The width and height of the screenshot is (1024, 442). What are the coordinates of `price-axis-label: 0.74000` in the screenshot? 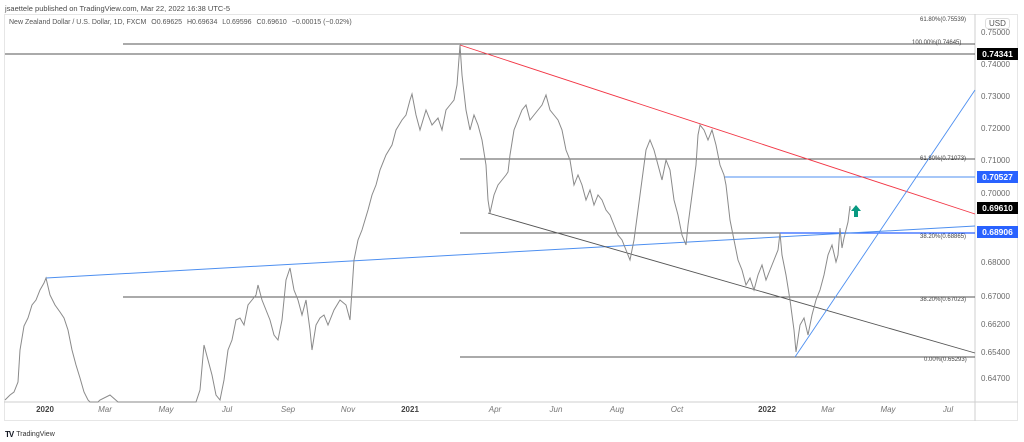 It's located at (995, 64).